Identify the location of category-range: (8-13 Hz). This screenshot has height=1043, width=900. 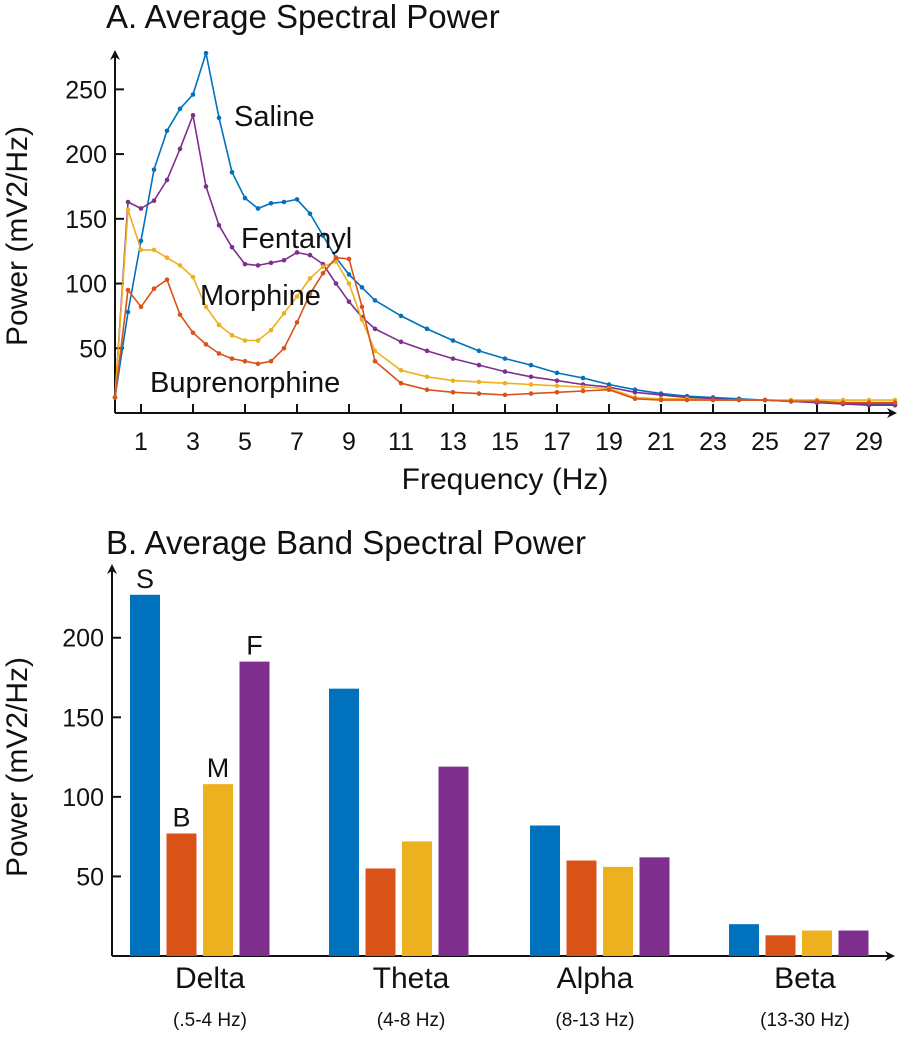
(594, 1020).